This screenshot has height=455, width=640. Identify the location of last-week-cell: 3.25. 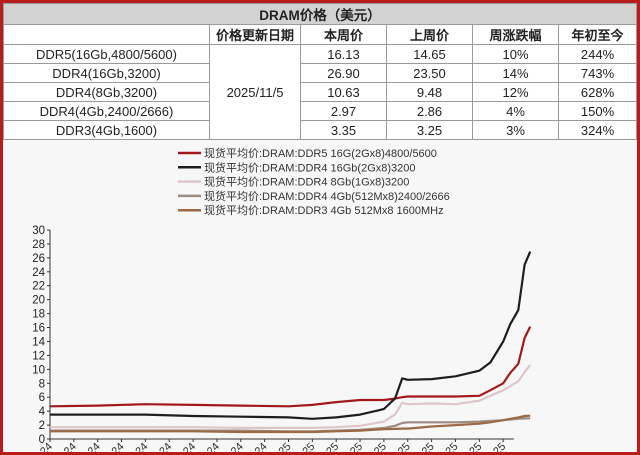
(429, 130).